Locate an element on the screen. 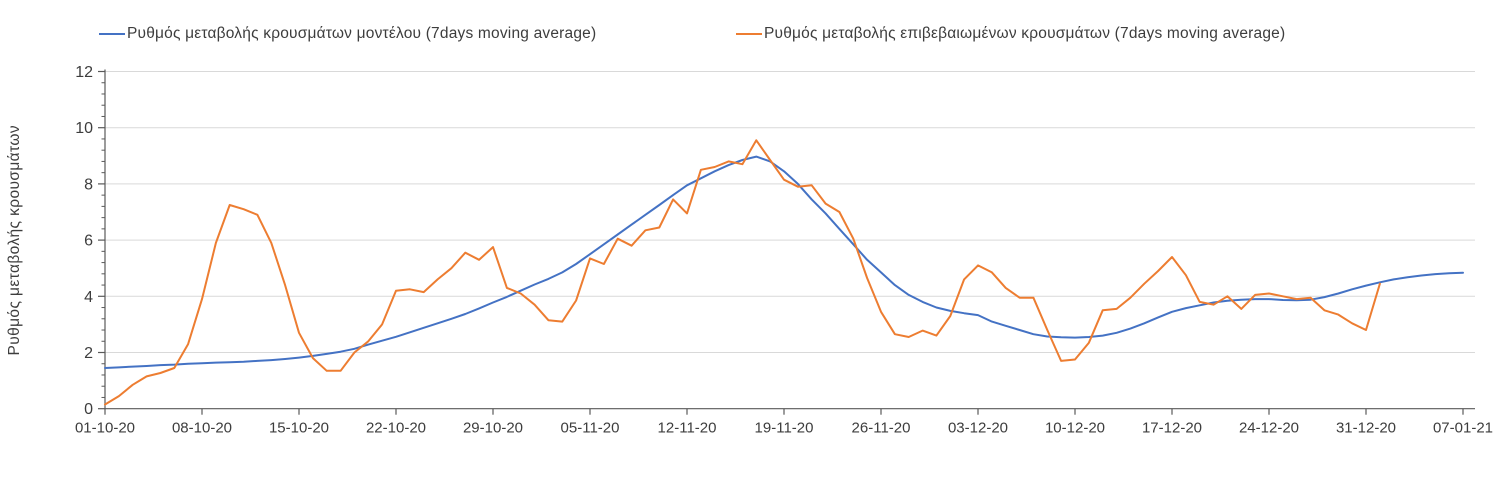  x-tick-label: 12-11-20 is located at coordinates (687, 428).